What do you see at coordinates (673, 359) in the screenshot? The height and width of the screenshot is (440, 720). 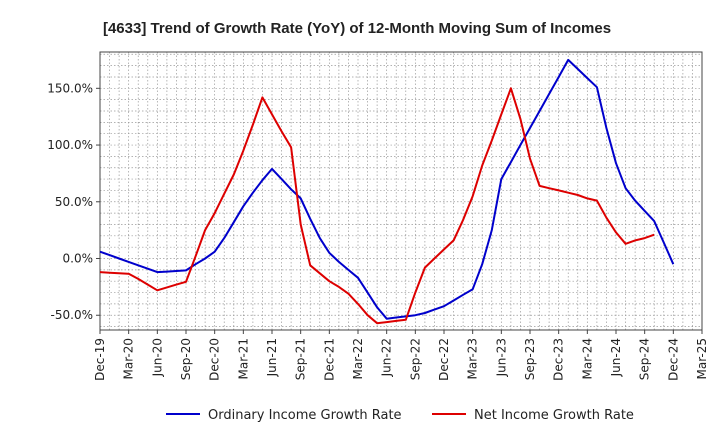 I see `x-tick-label: Dec-24` at bounding box center [673, 359].